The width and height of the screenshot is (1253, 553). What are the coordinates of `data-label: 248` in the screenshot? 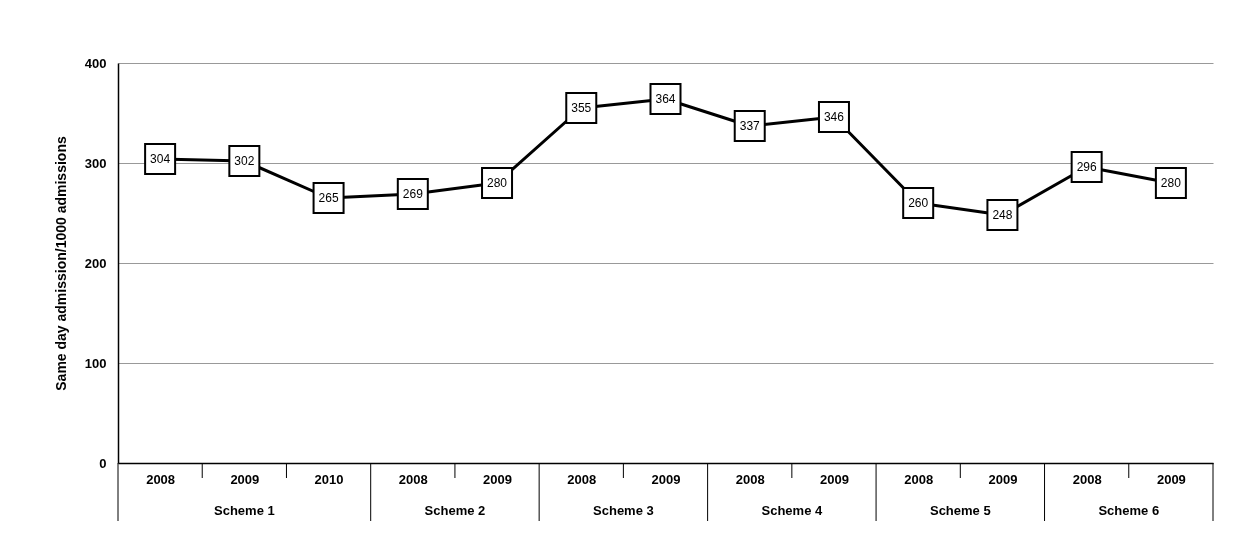 It's located at (1002, 215).